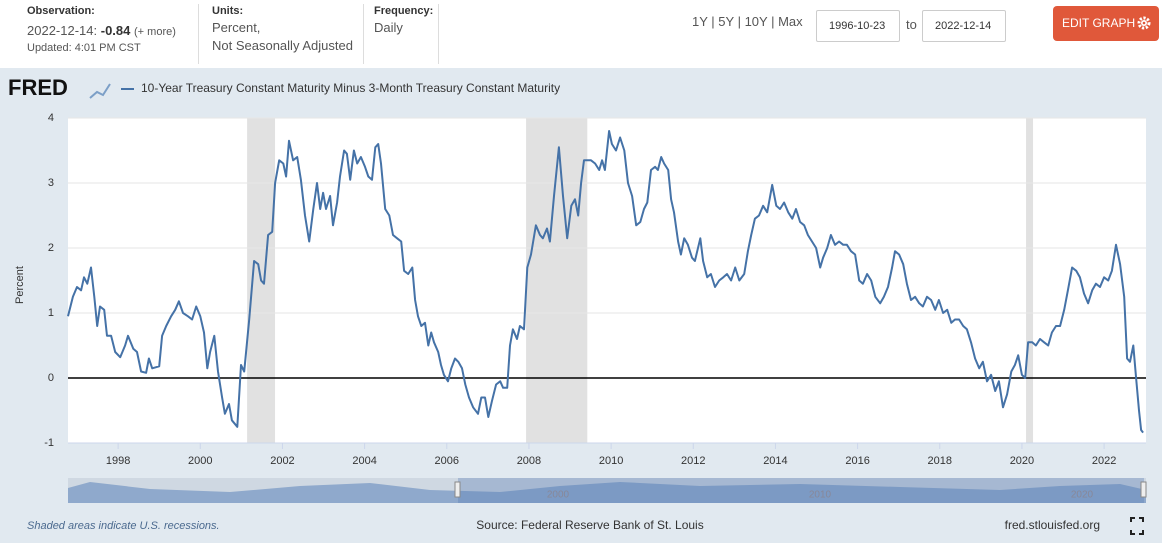  I want to click on y-tick-label: 3, so click(51, 183).